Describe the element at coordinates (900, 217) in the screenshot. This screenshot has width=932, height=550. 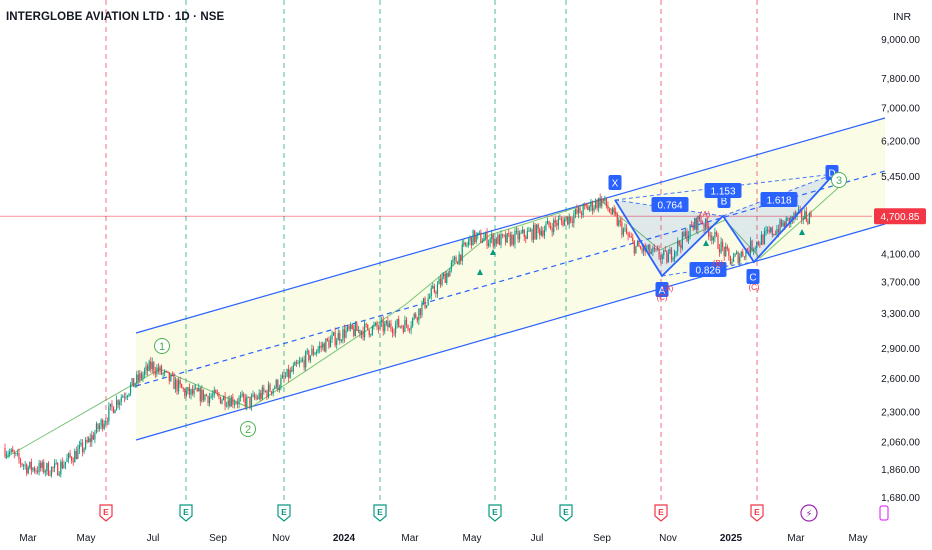
I see `last-price-tag: 4,700.85` at that location.